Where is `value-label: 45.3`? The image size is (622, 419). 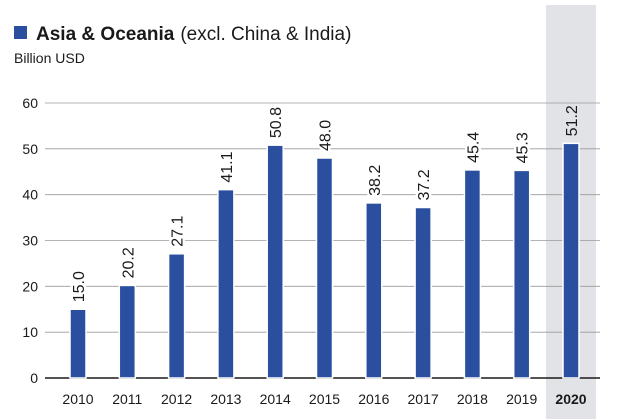
value-label: 45.3 is located at coordinates (523, 147).